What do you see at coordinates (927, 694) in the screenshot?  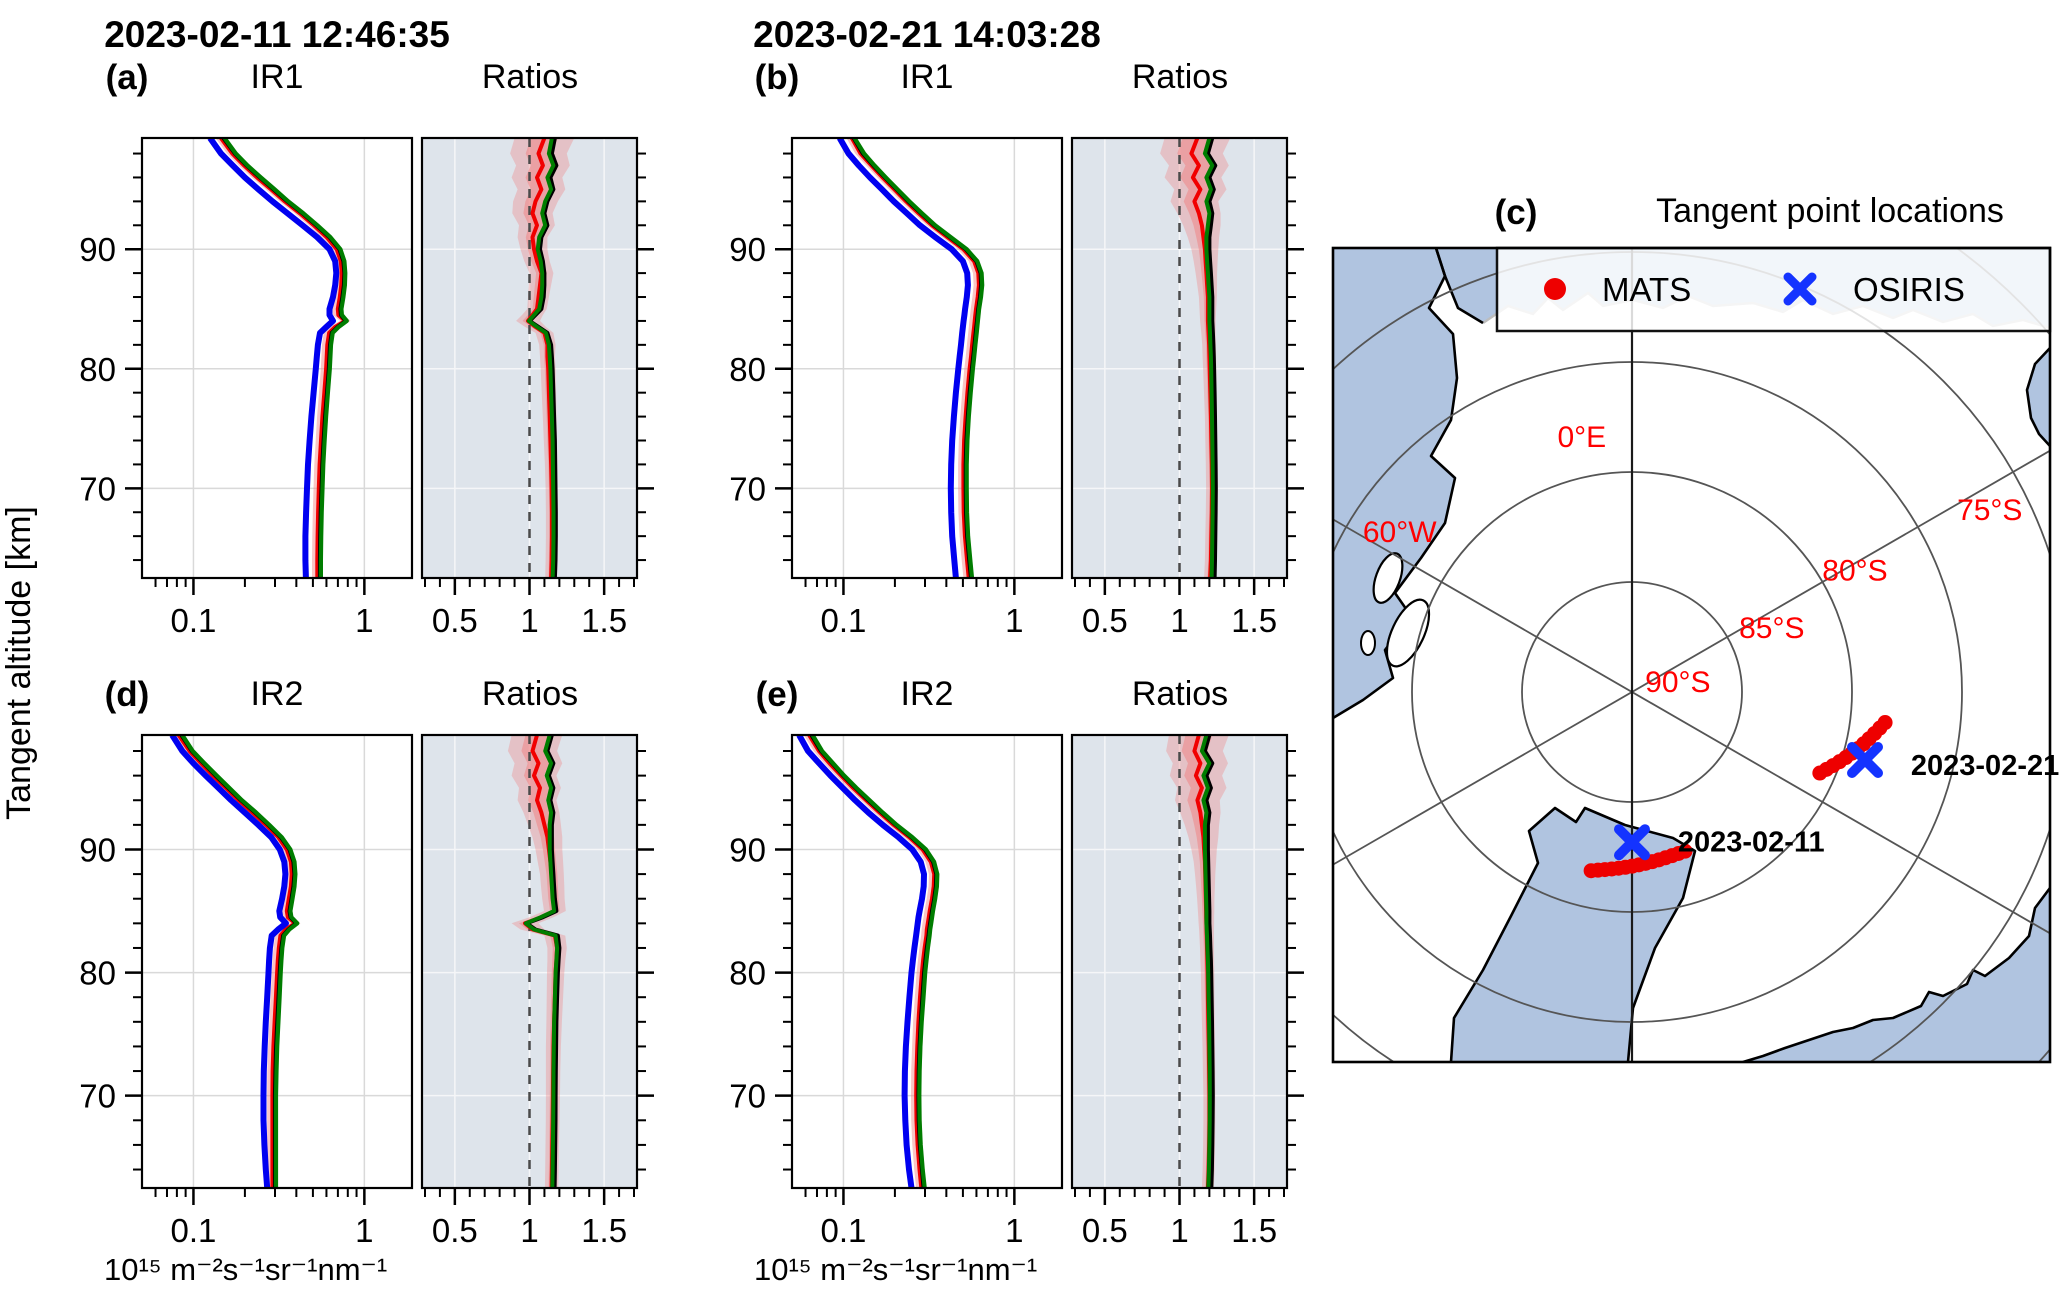 I see `panel-e-channel-title: IR2` at bounding box center [927, 694].